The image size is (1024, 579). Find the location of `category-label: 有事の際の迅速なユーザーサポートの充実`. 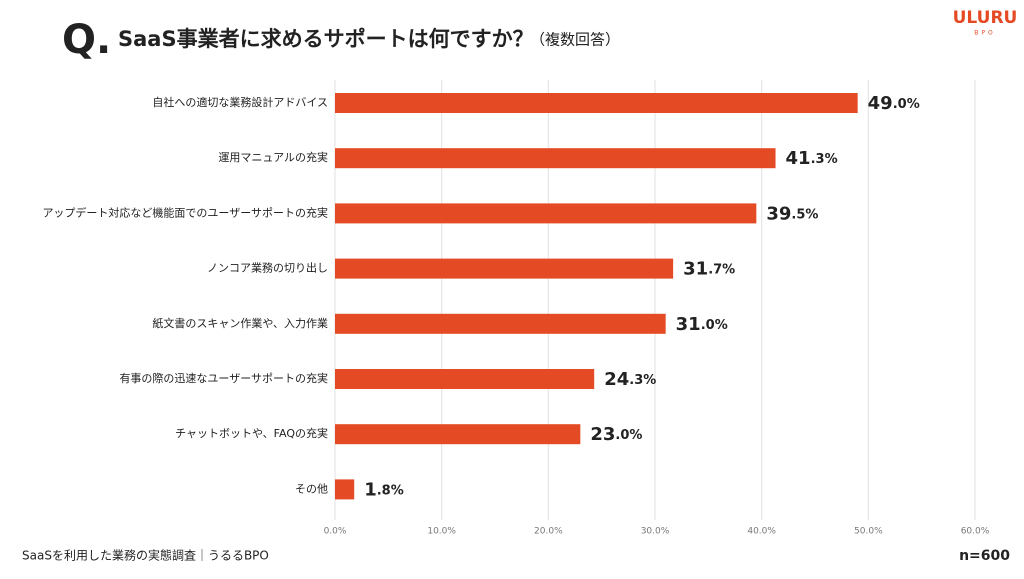

category-label: 有事の際の迅速なユーザーサポートの充実 is located at coordinates (223, 378).